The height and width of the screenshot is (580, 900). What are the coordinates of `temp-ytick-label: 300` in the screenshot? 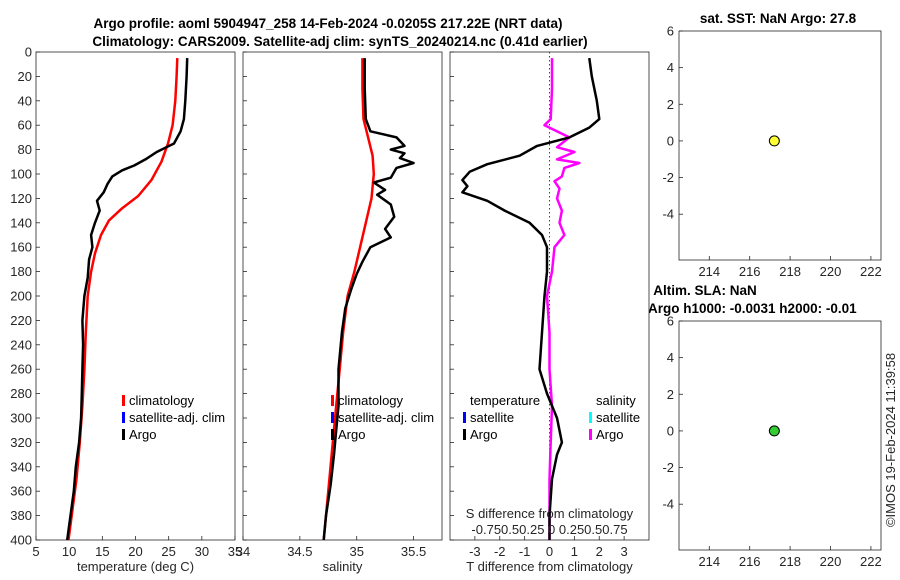 It's located at (21, 418).